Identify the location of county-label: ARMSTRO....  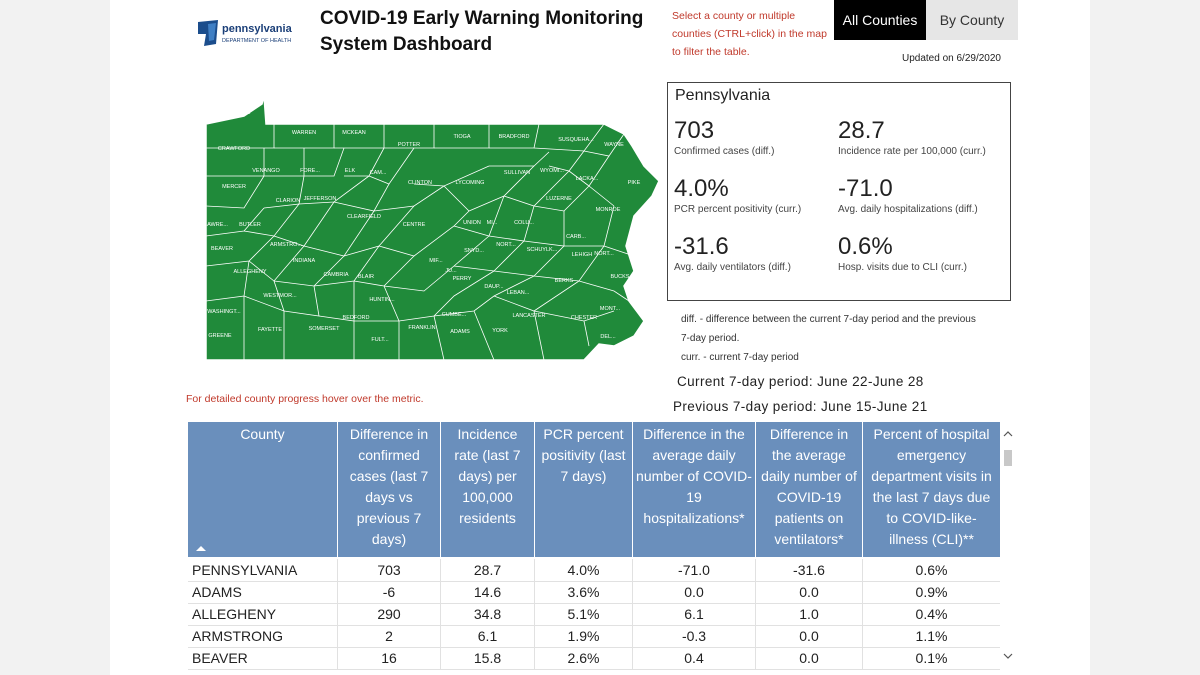
(286, 245).